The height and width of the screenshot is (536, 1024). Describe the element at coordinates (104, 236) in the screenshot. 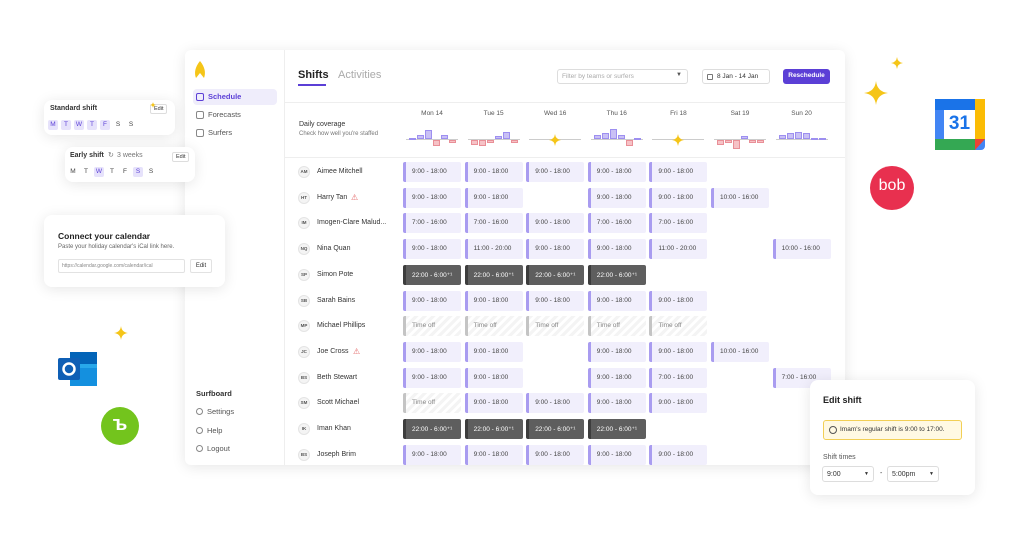

I see `card-title: Connect your calendar` at that location.